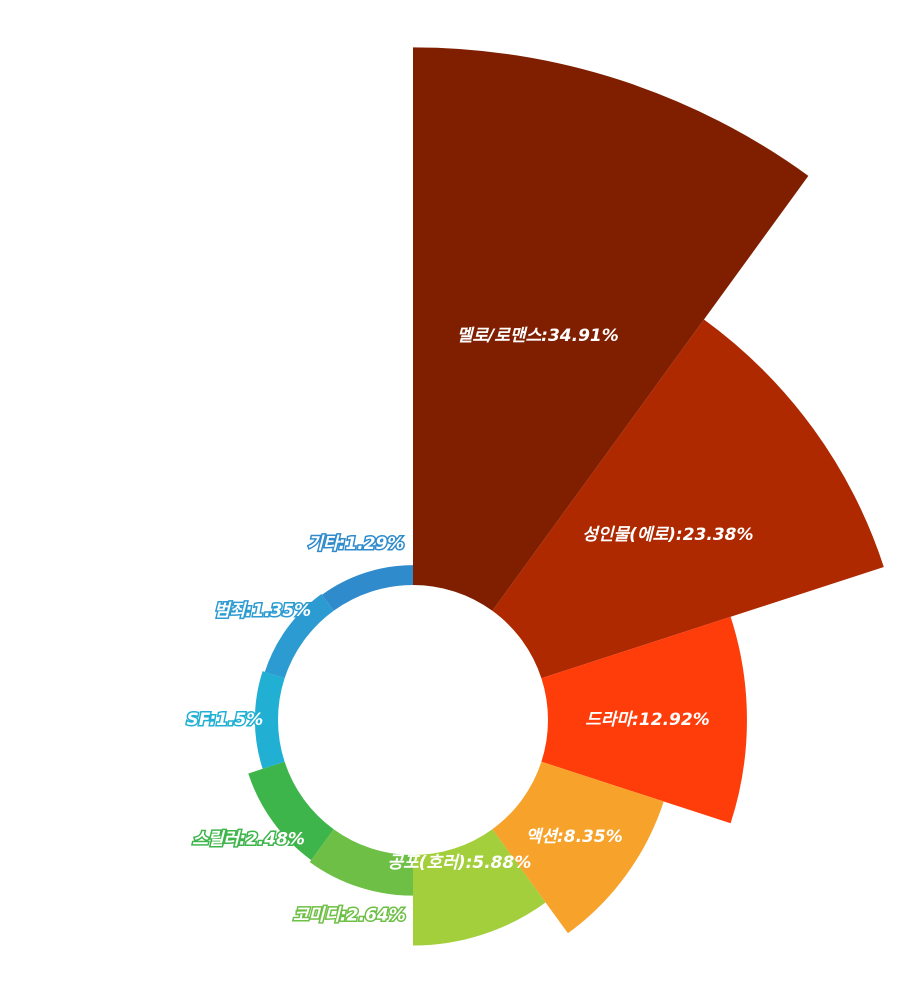 The image size is (906, 1002). Describe the element at coordinates (349, 916) in the screenshot. I see `data-label: 코미디:2.64%` at that location.